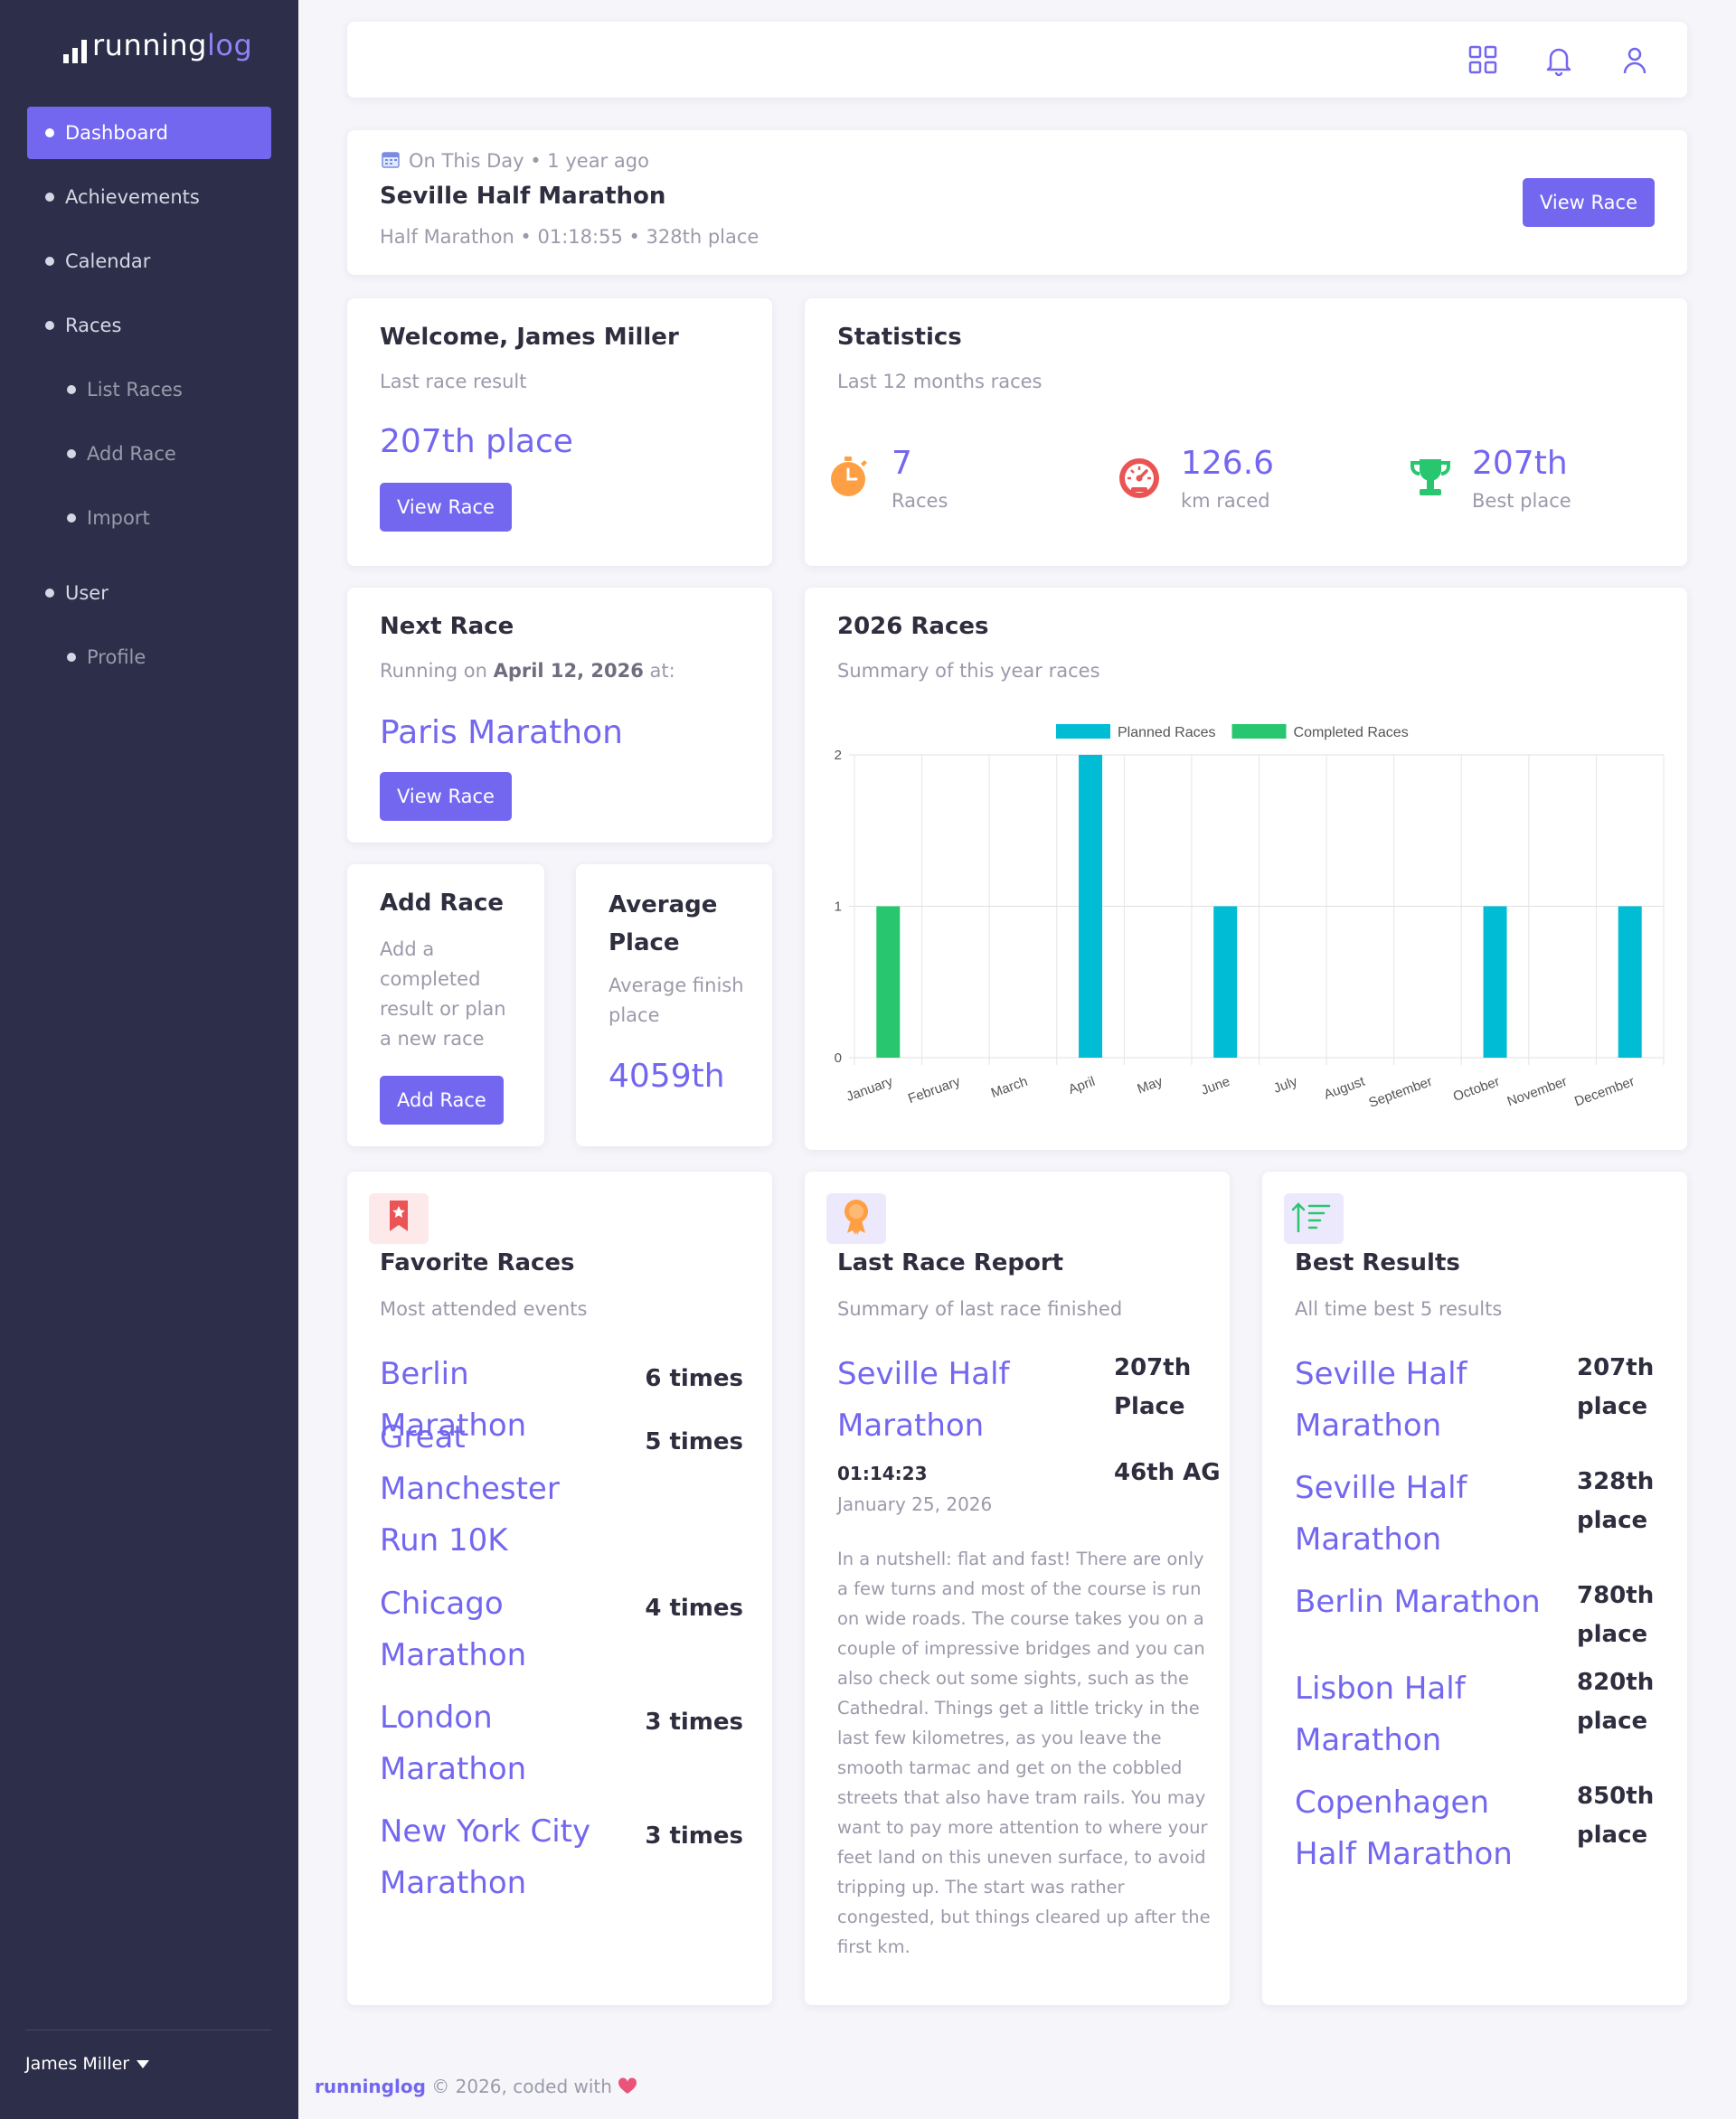 The image size is (1736, 2119). Describe the element at coordinates (502, 733) in the screenshot. I see `next-race-name: Paris Marathon` at that location.